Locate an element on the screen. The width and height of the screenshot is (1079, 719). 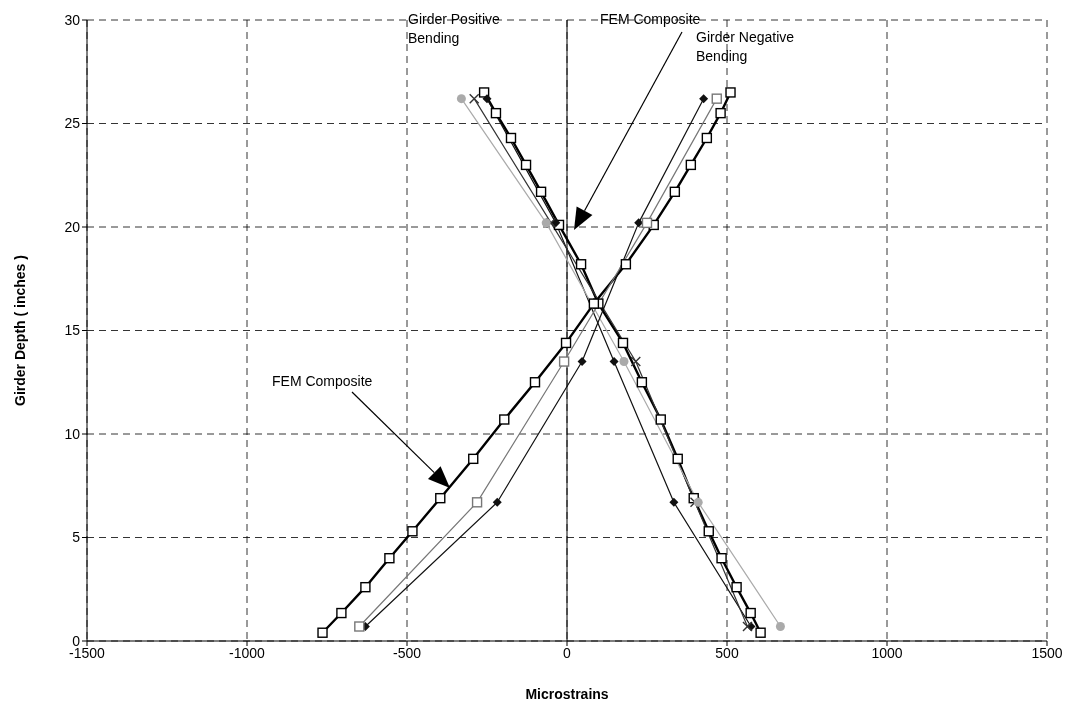
annotation: Girder Positive Bending is located at coordinates (454, 29).